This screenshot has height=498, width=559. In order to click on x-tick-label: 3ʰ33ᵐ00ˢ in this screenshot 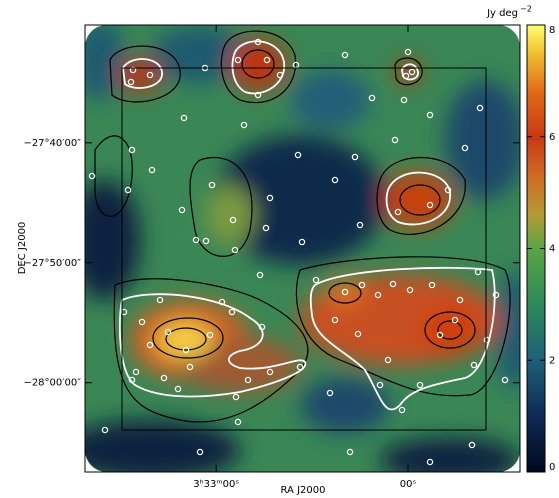, I will do `click(216, 484)`.